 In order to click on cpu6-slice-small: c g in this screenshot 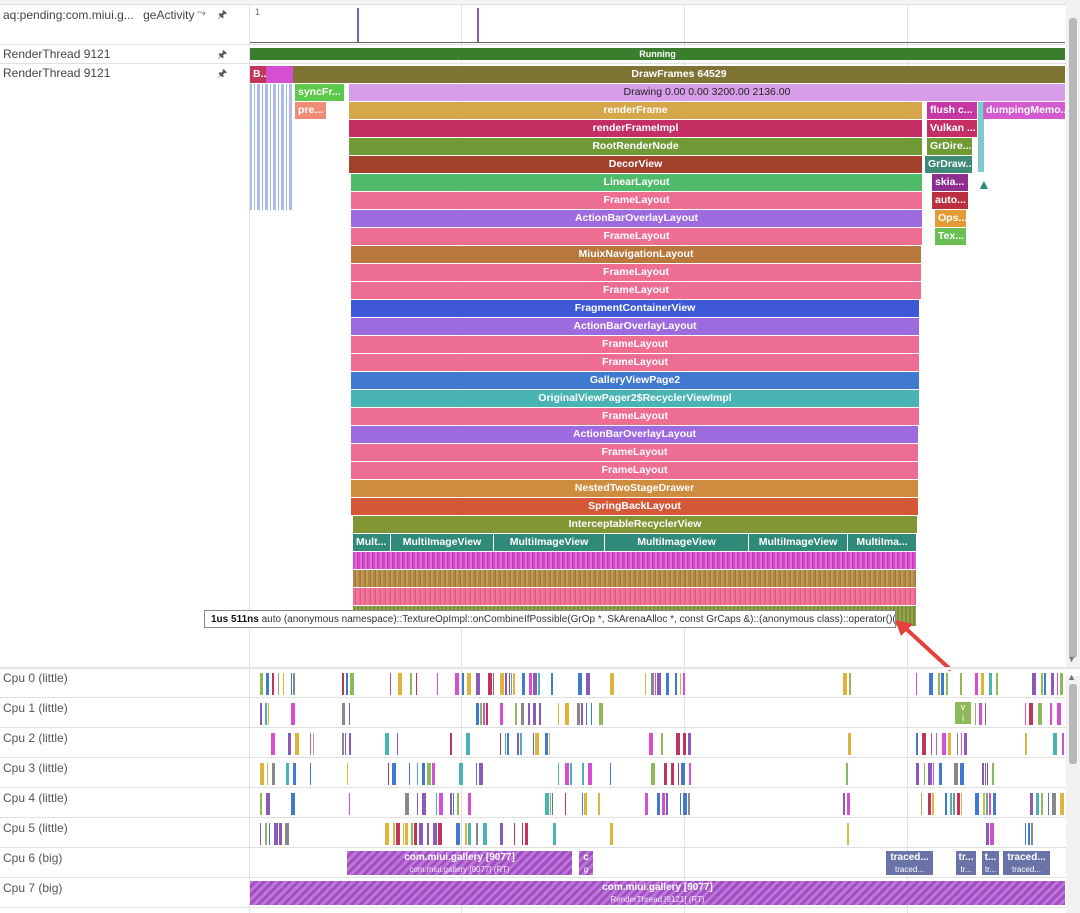, I will do `click(586, 863)`.